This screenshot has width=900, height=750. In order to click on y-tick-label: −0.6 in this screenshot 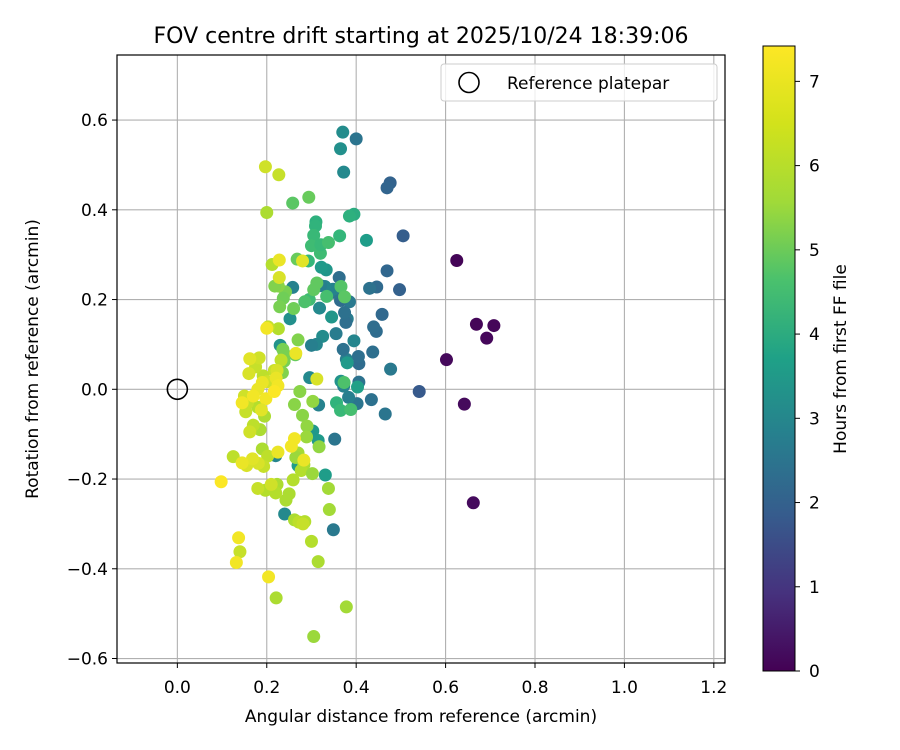, I will do `click(87, 660)`.